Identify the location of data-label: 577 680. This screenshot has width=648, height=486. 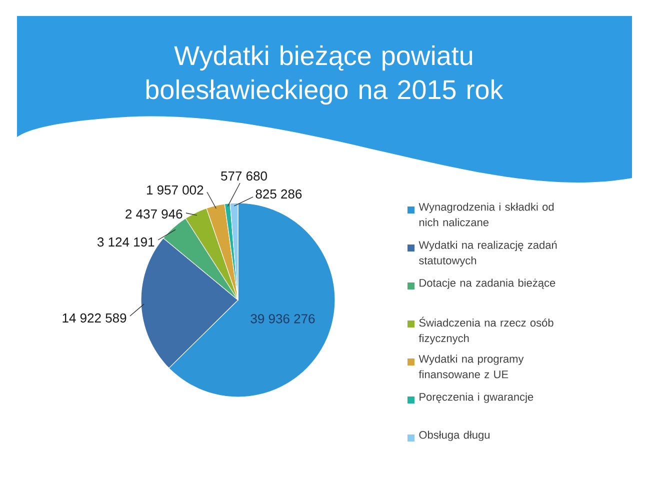
(244, 176).